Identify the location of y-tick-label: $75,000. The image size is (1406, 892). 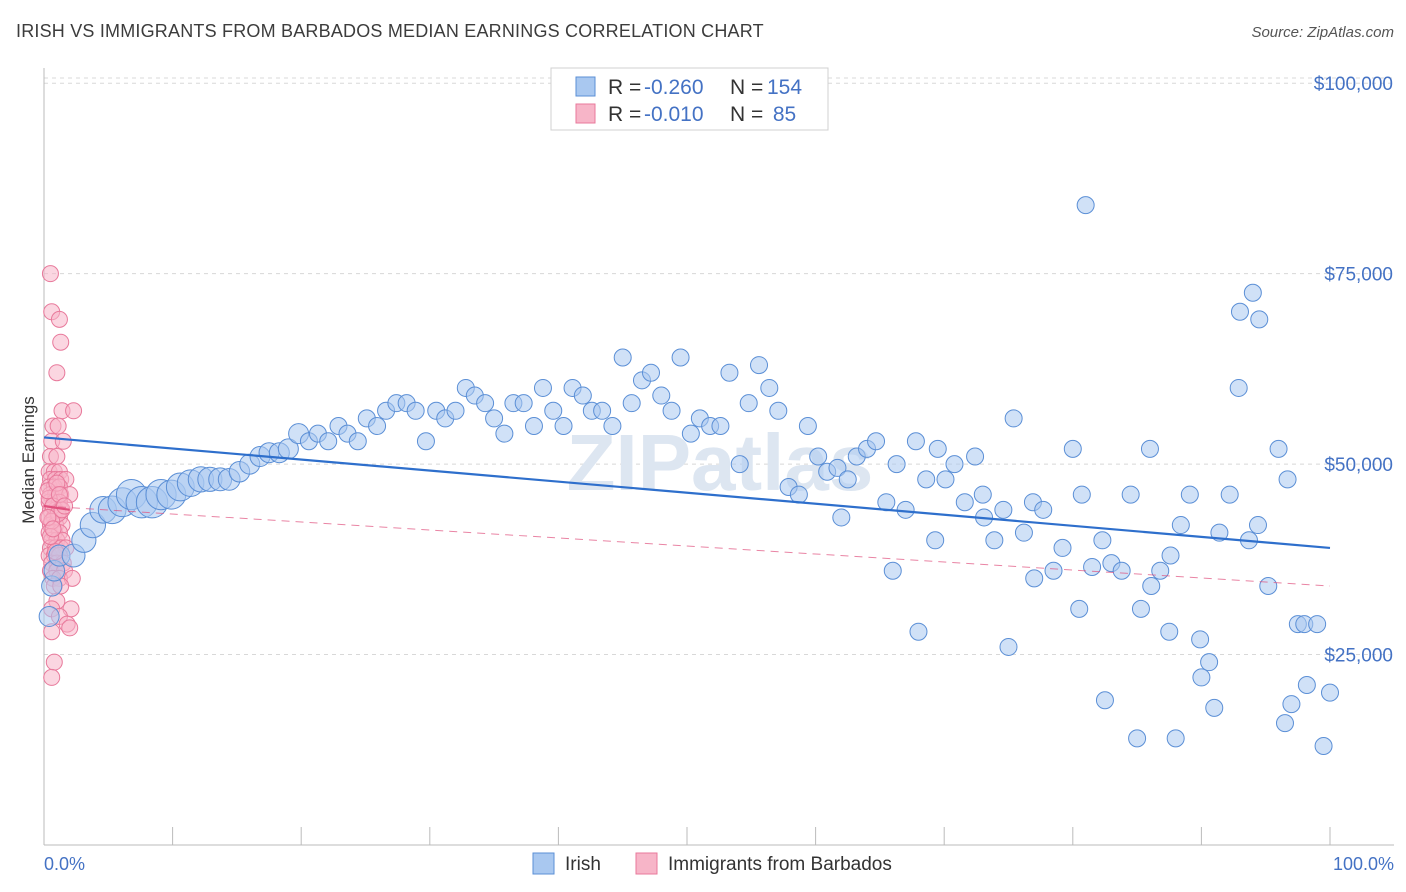
(1358, 275).